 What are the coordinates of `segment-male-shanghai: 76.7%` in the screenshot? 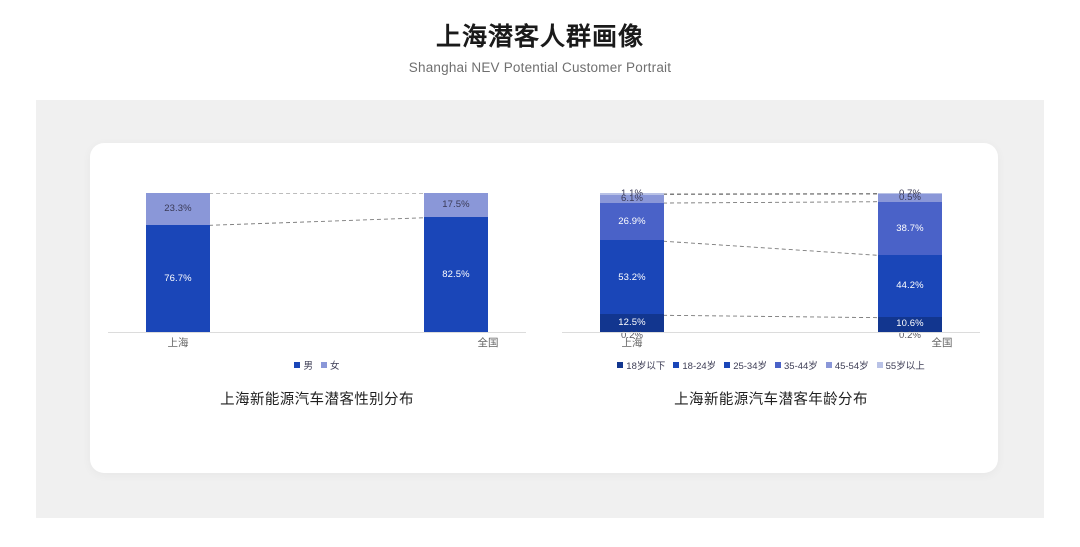 It's located at (178, 278).